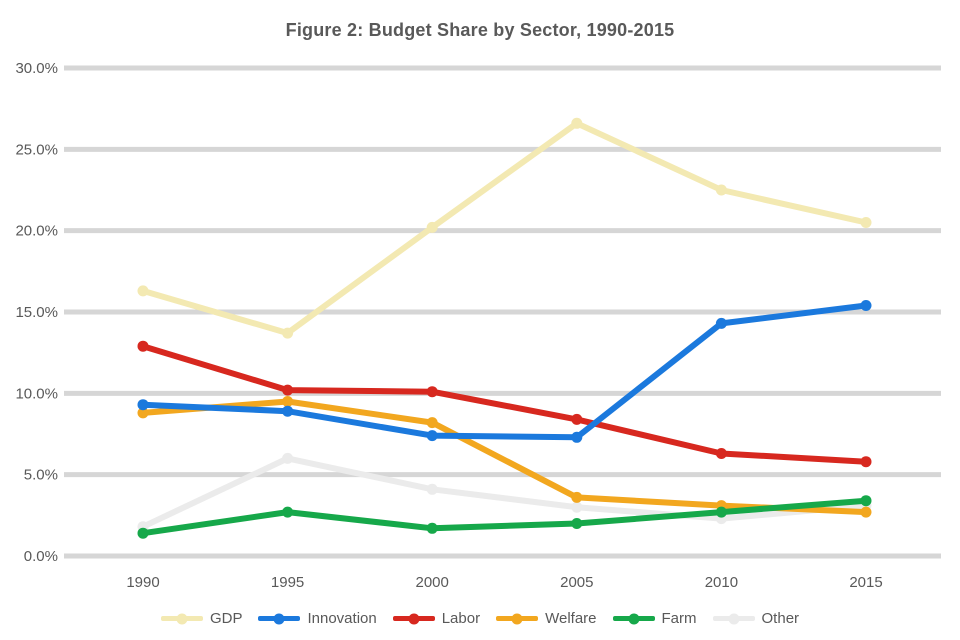 The height and width of the screenshot is (640, 960). I want to click on legend-item-farm: Farm, so click(654, 618).